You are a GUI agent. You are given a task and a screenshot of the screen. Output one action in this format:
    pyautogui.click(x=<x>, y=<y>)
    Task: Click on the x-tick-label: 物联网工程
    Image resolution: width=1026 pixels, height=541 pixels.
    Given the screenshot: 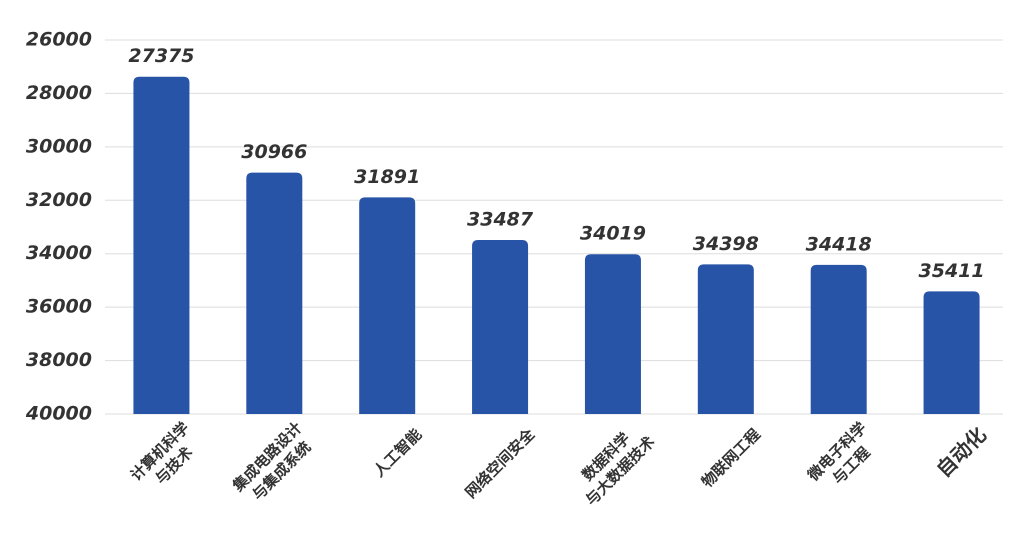 What is the action you would take?
    pyautogui.click(x=731, y=458)
    